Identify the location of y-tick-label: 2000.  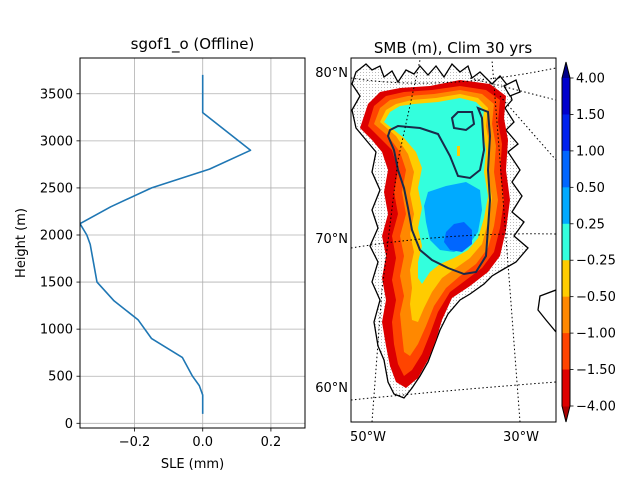
(56, 235).